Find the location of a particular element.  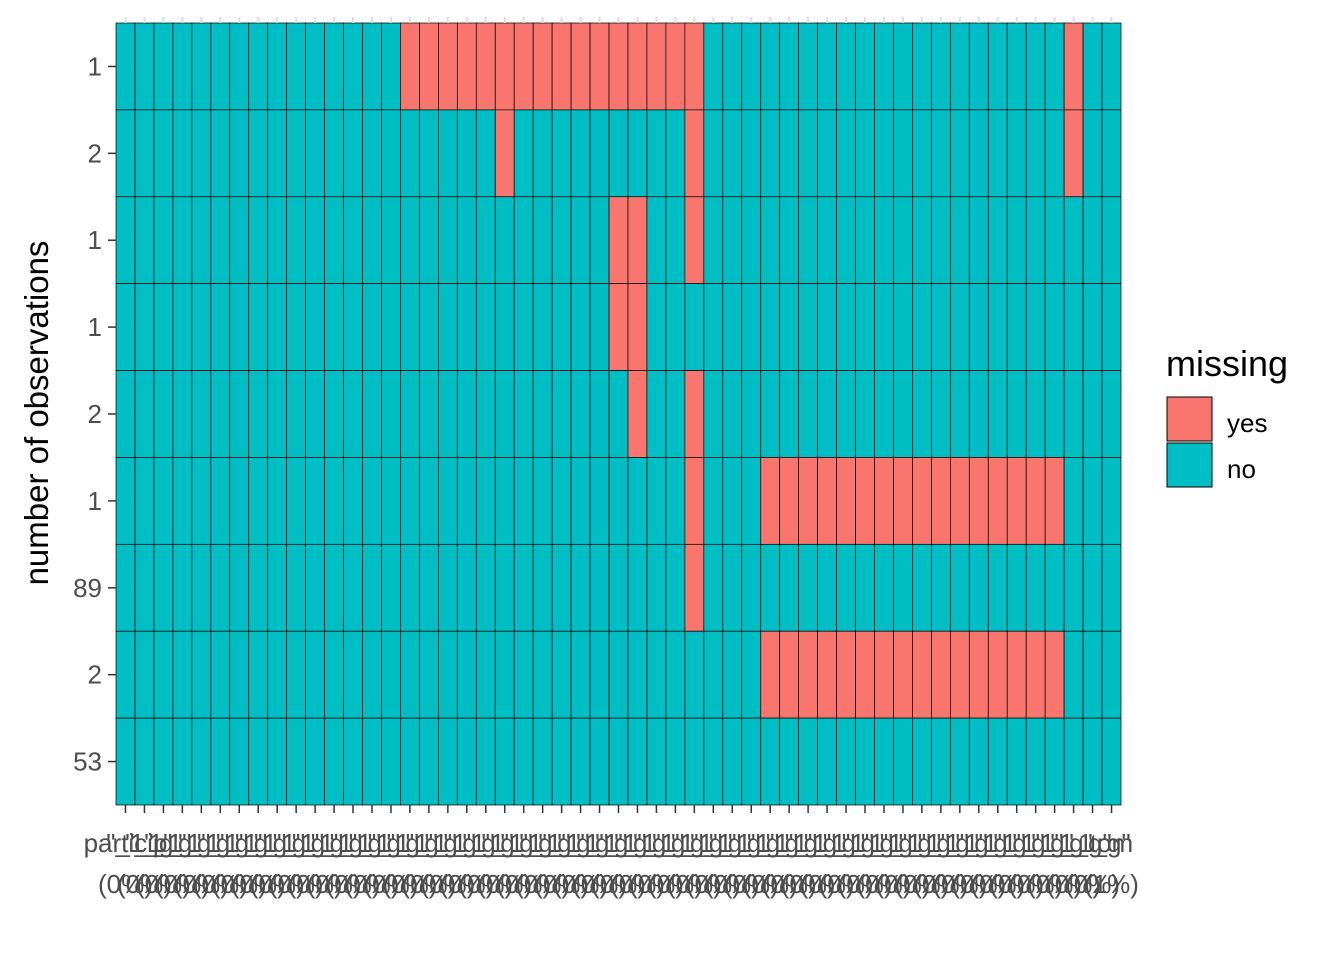

legend-swatch-no is located at coordinates (1189, 465).